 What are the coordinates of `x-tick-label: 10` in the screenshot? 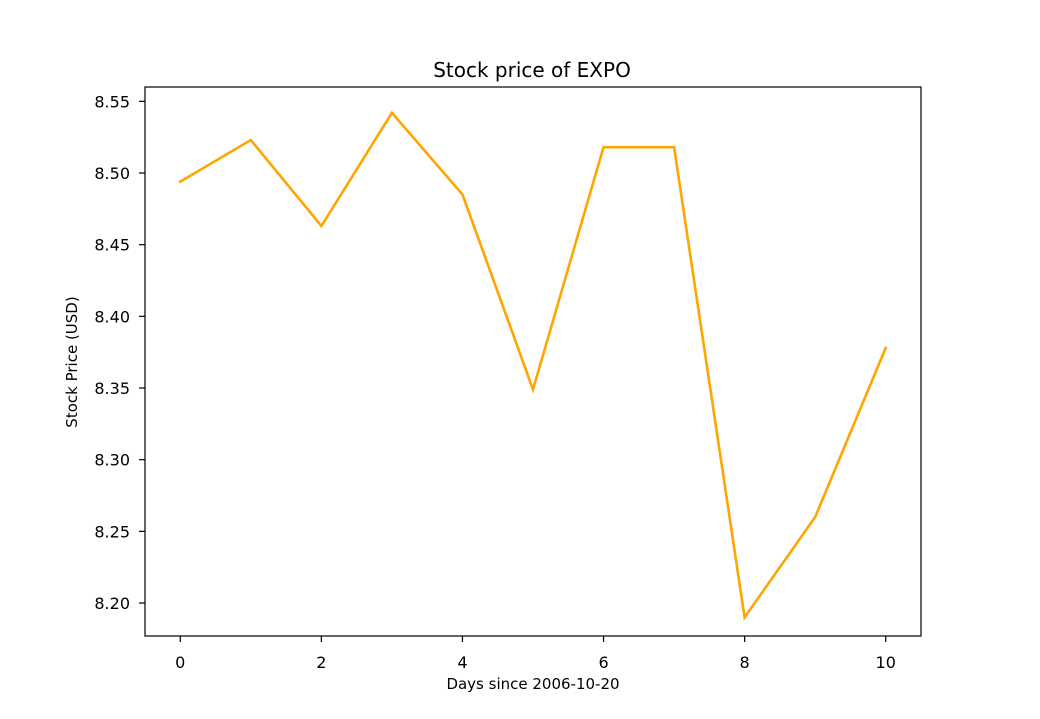 It's located at (886, 662).